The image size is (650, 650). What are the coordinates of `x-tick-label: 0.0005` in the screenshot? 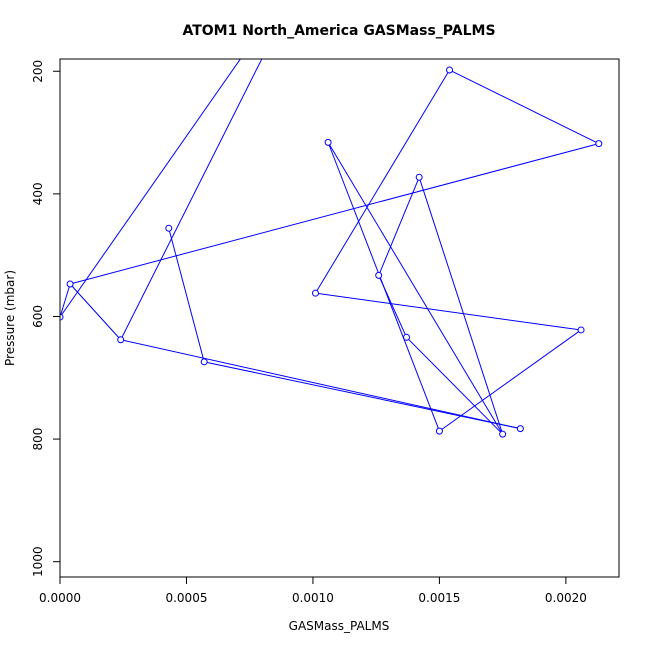 It's located at (186, 598).